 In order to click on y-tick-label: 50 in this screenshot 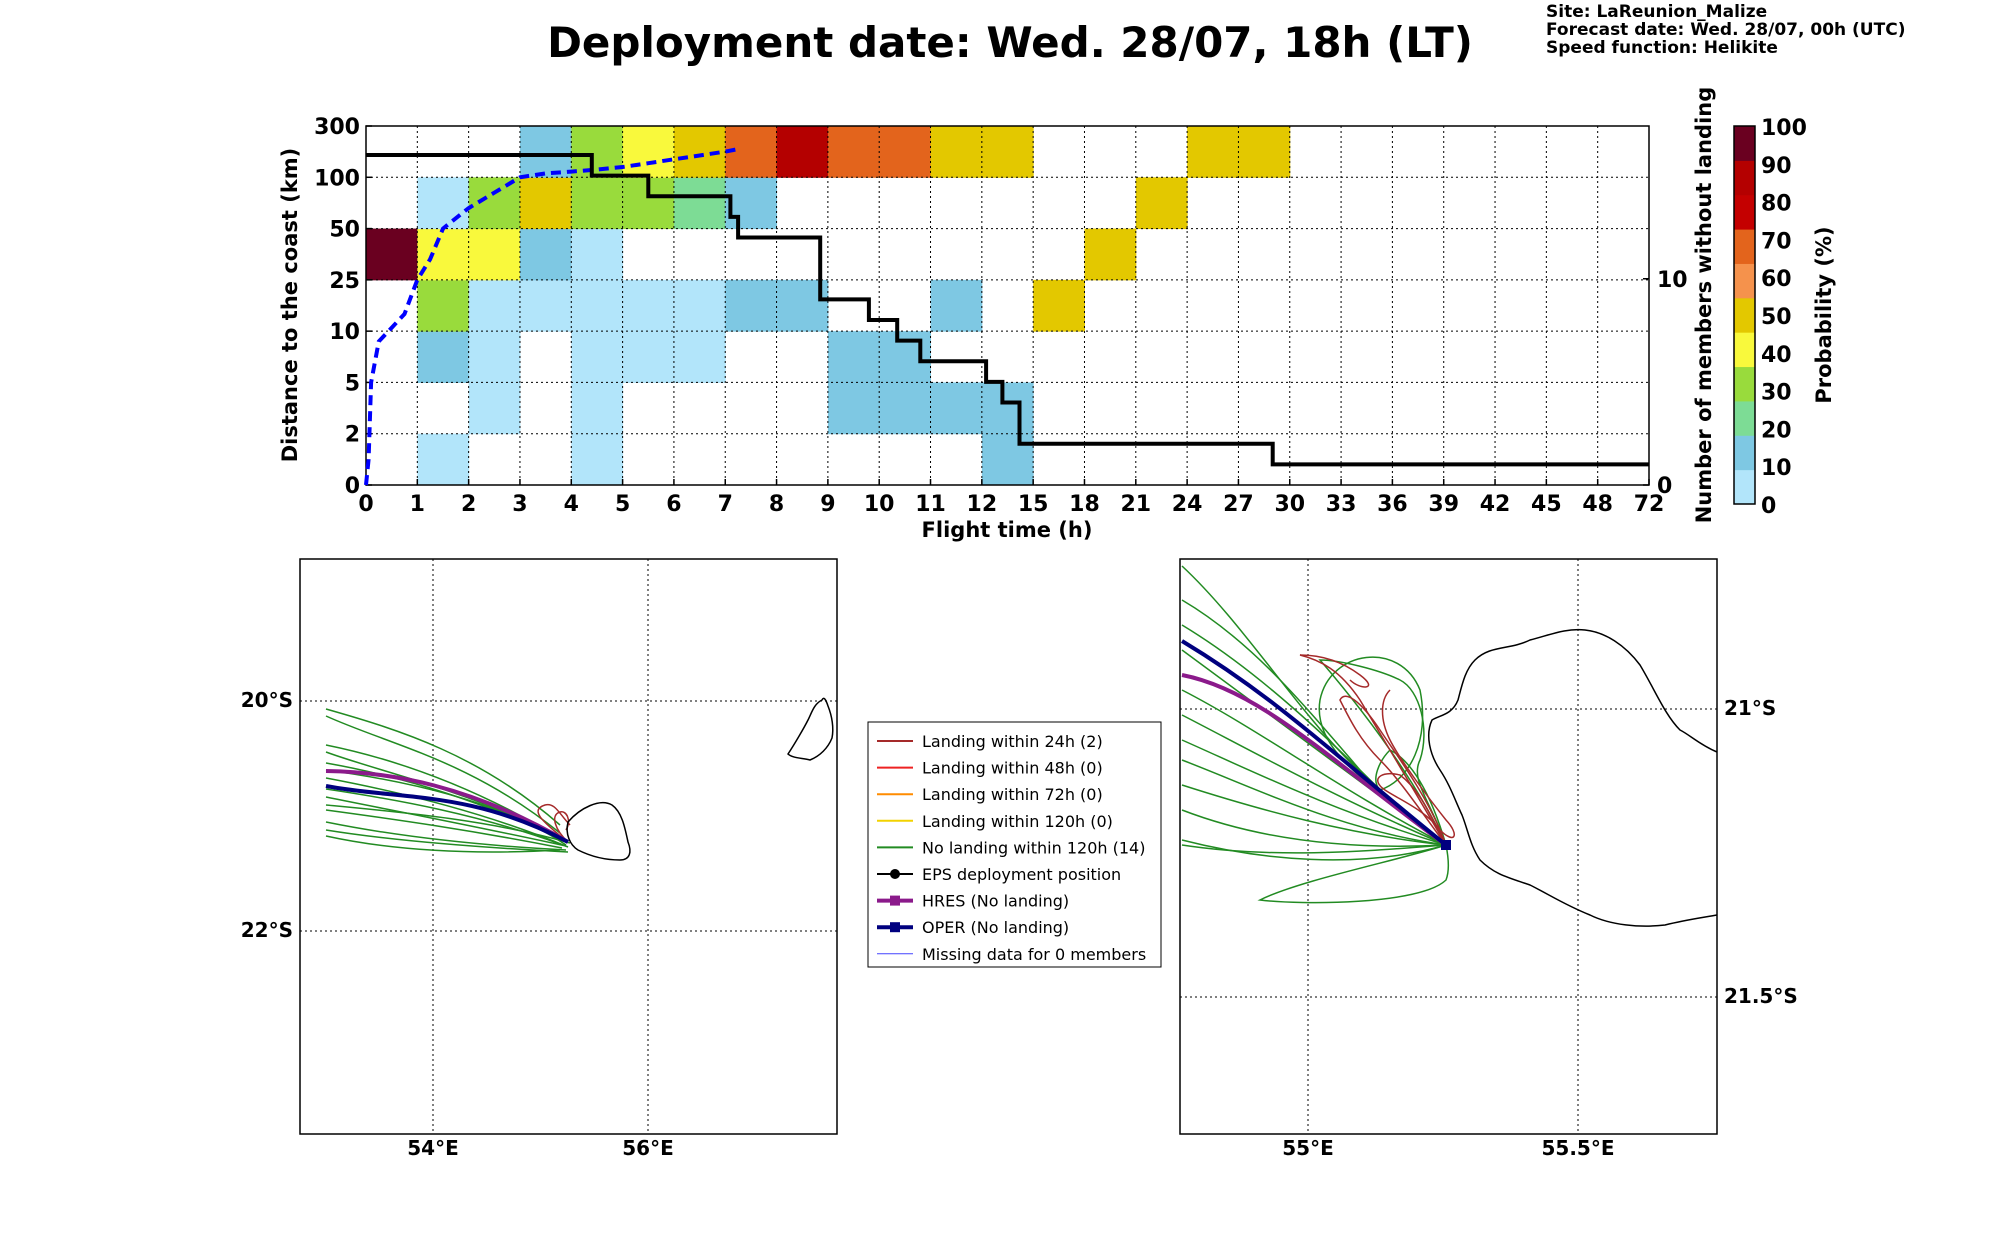, I will do `click(344, 230)`.